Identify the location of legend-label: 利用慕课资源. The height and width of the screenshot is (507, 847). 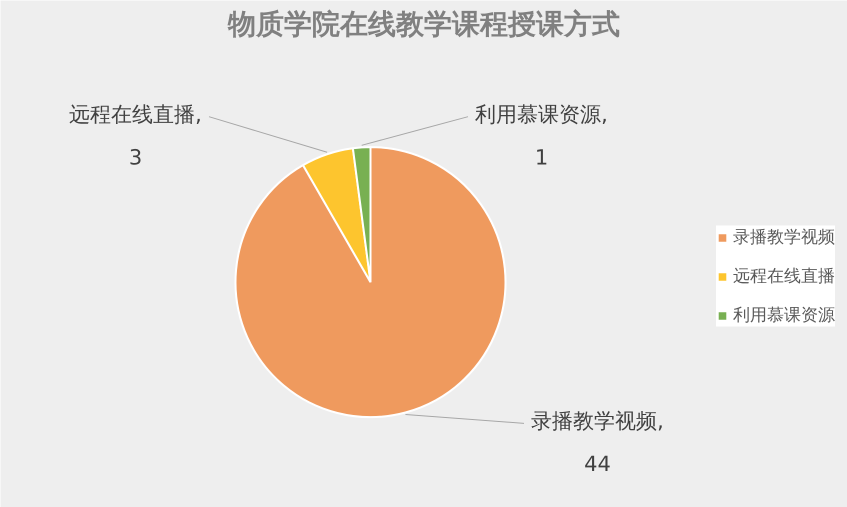
(784, 315).